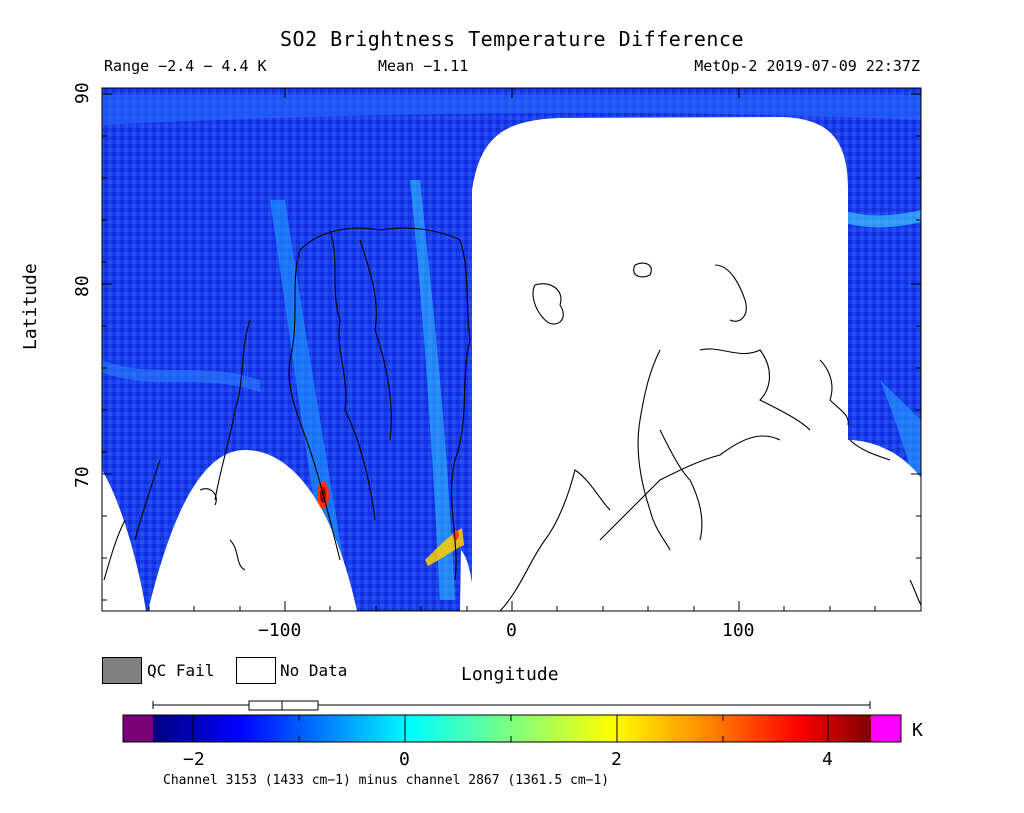 The image size is (1024, 813). What do you see at coordinates (510, 674) in the screenshot?
I see `x-axis-label: Longitude` at bounding box center [510, 674].